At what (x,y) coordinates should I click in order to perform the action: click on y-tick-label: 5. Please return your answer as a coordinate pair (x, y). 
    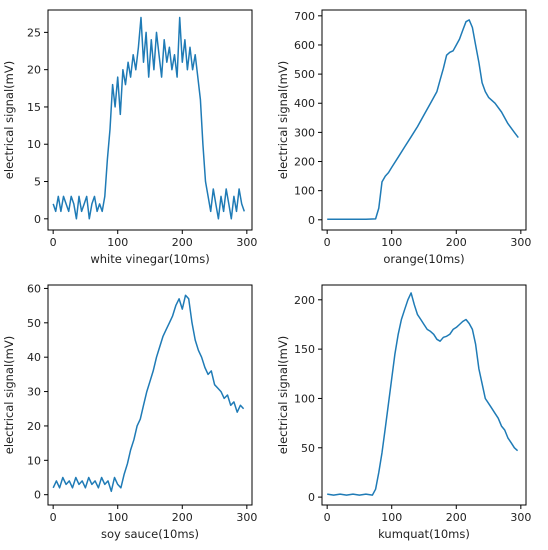
    Looking at the image, I should click on (37, 182).